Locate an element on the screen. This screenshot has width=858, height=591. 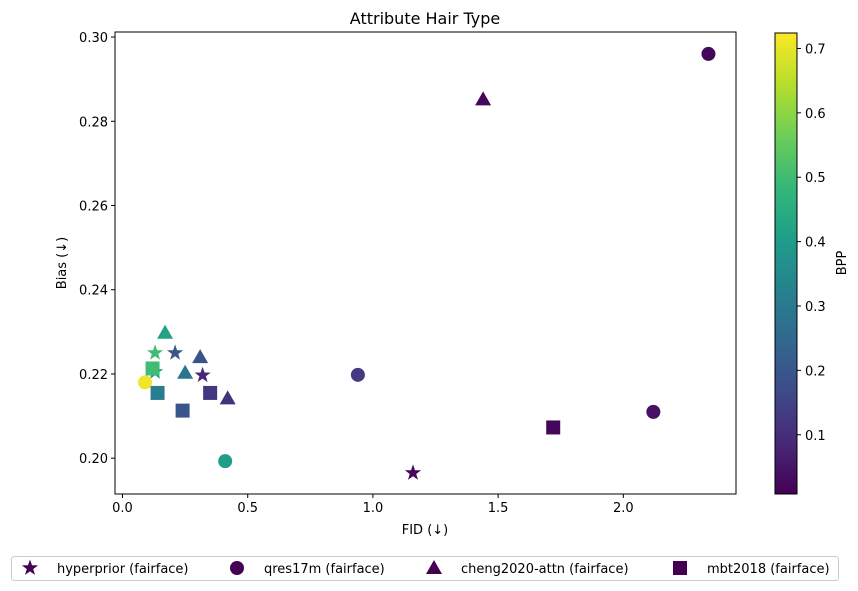
colorbar-tick-label: 0.2 is located at coordinates (815, 371).